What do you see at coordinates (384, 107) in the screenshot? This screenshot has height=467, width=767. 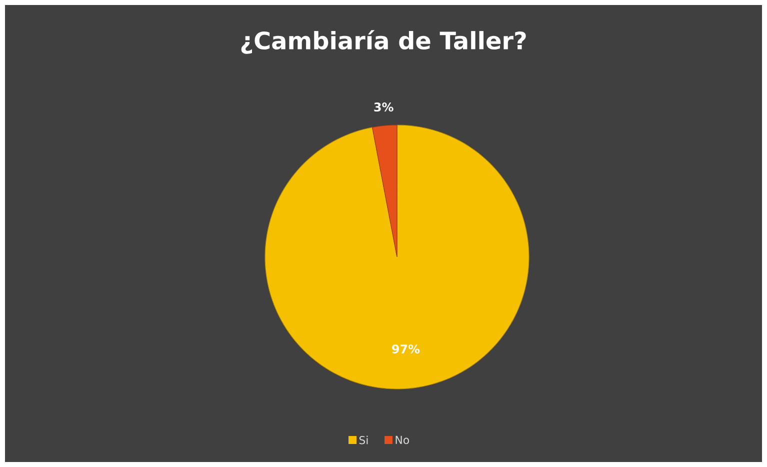 I see `data-label: 3%` at bounding box center [384, 107].